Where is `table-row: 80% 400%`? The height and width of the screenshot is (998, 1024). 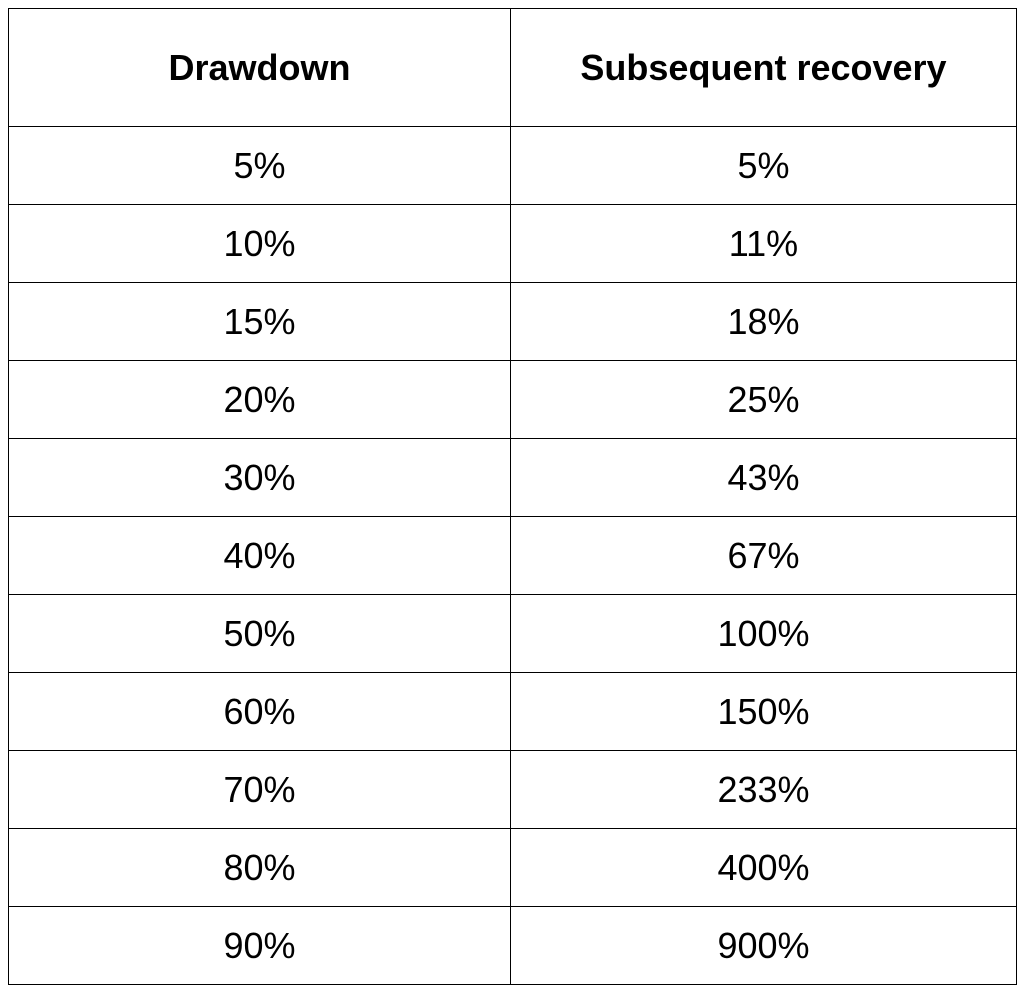
table-row: 80% 400% is located at coordinates (512, 867).